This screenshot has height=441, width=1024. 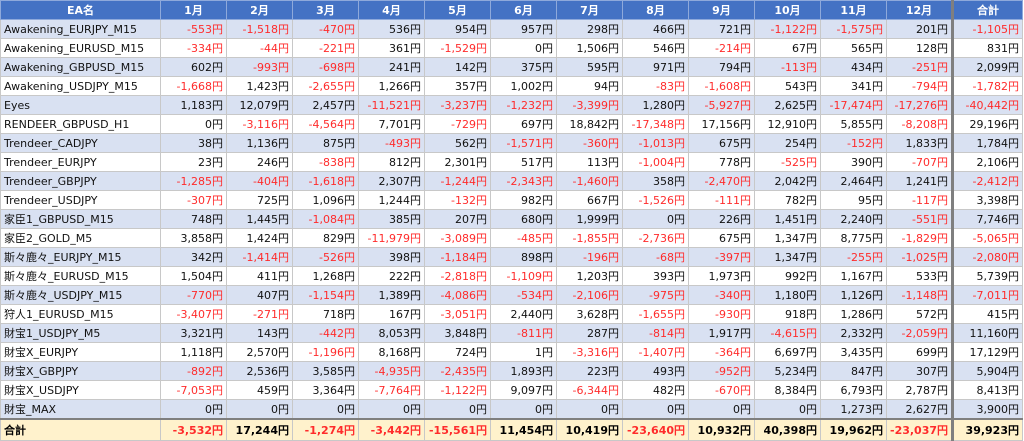 I want to click on month-value-cell: 562円, so click(x=457, y=143).